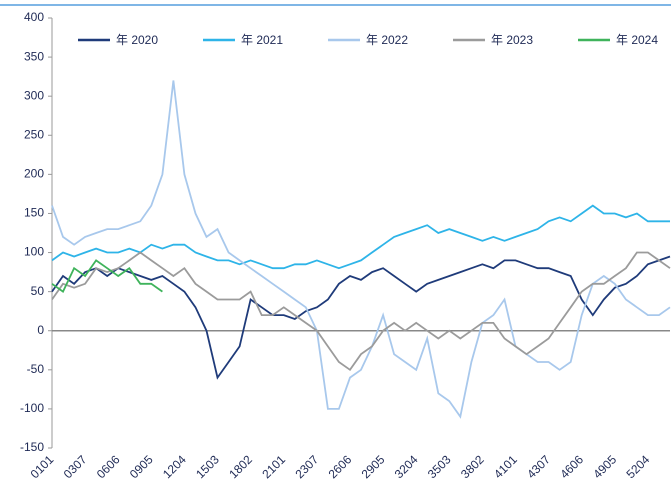 The height and width of the screenshot is (492, 671). I want to click on x-tick-label: 2606, so click(340, 466).